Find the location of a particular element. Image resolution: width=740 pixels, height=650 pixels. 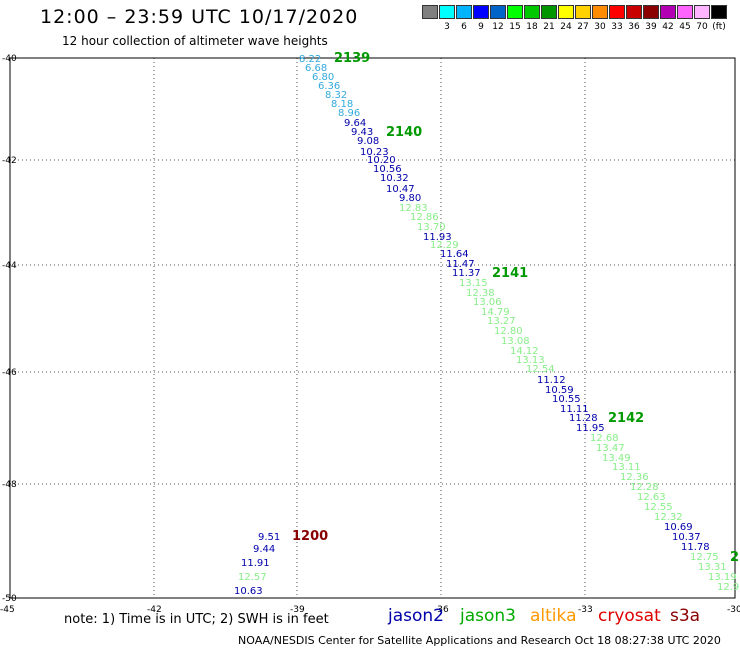

lon-tick-label: -33 is located at coordinates (585, 610).